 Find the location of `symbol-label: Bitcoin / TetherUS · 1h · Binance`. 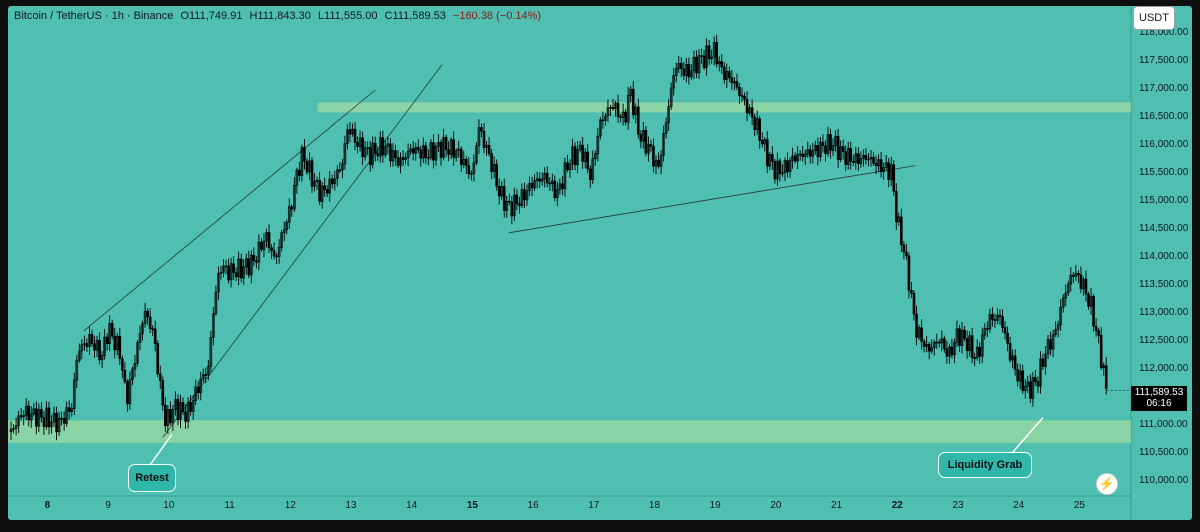

symbol-label: Bitcoin / TetherUS · 1h · Binance is located at coordinates (94, 16).